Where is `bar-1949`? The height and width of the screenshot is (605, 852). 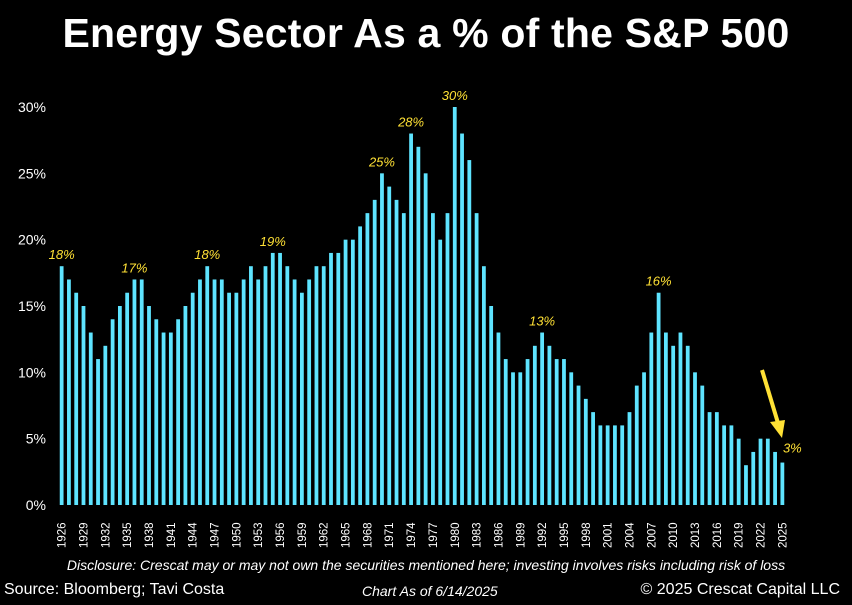
bar-1949 is located at coordinates (229, 398).